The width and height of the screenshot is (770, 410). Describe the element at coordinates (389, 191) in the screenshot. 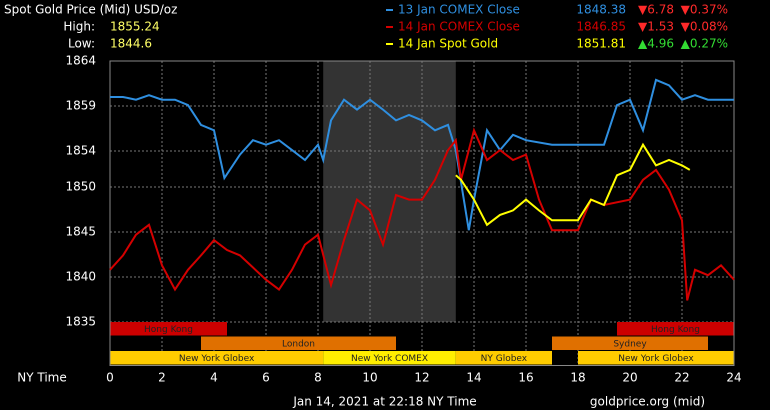

I see `session-shade` at that location.